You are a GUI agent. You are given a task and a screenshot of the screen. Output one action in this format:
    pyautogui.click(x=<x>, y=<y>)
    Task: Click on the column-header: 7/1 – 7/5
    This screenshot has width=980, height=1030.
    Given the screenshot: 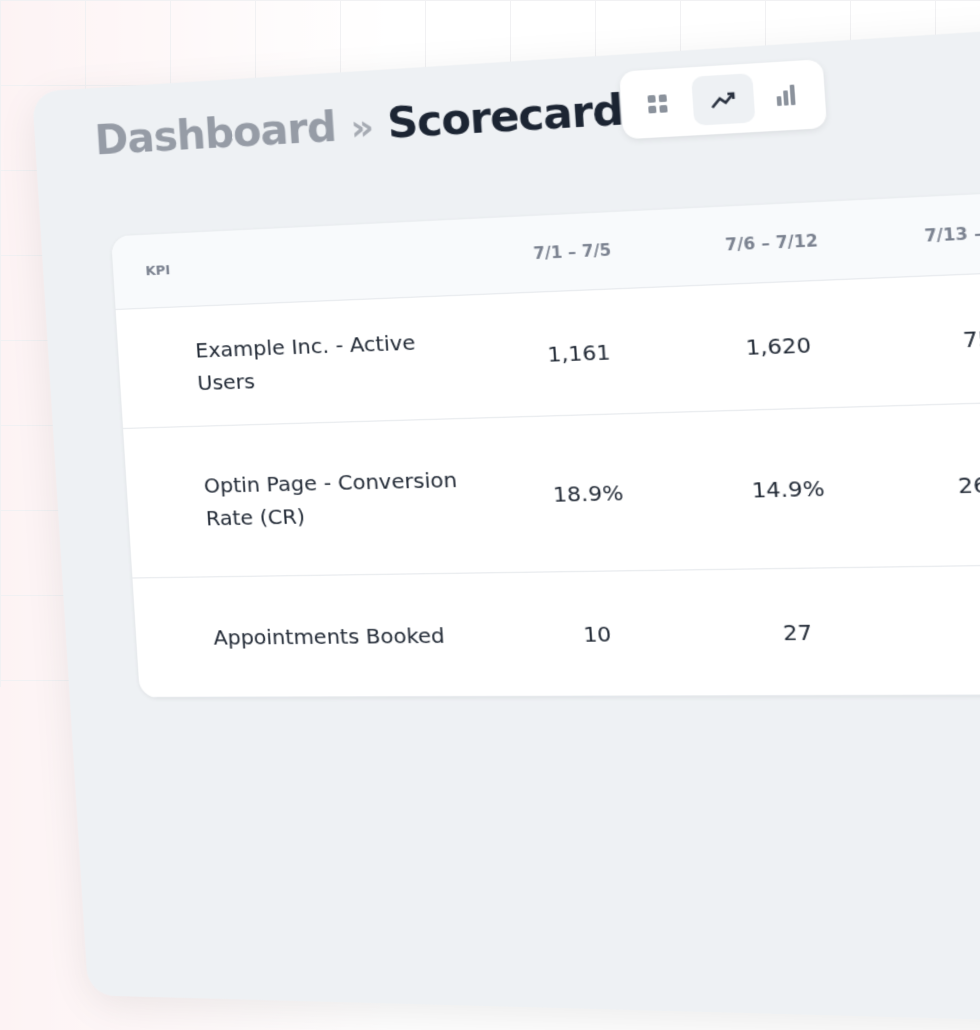 What is the action you would take?
    pyautogui.click(x=573, y=252)
    